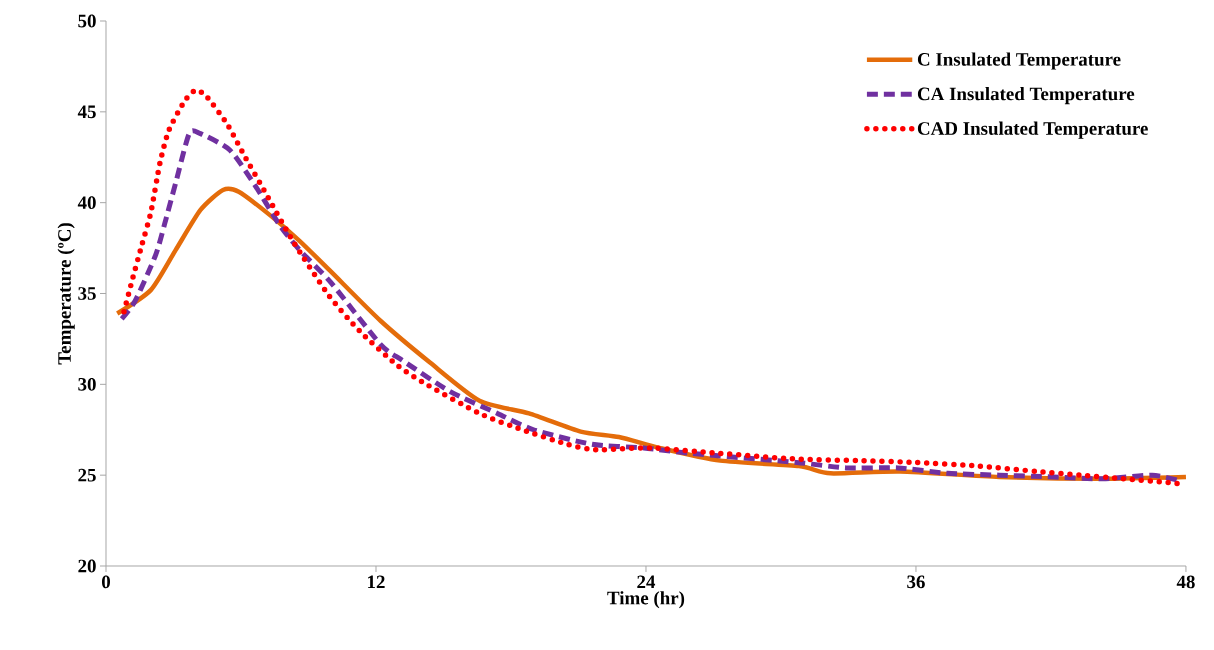 Image resolution: width=1214 pixels, height=650 pixels. What do you see at coordinates (87, 384) in the screenshot?
I see `y-tick-label: 30` at bounding box center [87, 384].